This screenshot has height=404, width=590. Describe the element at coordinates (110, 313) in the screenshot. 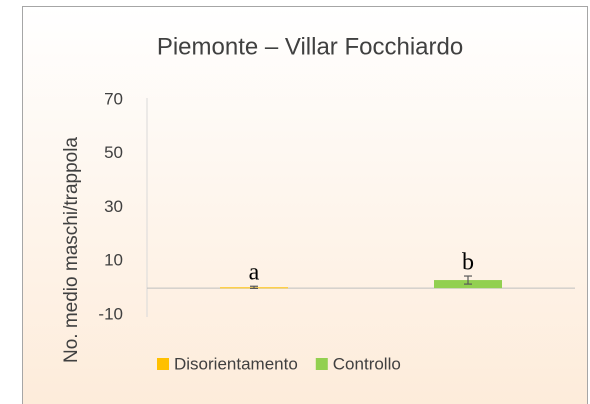

I see `y-tick-label: -10` at that location.